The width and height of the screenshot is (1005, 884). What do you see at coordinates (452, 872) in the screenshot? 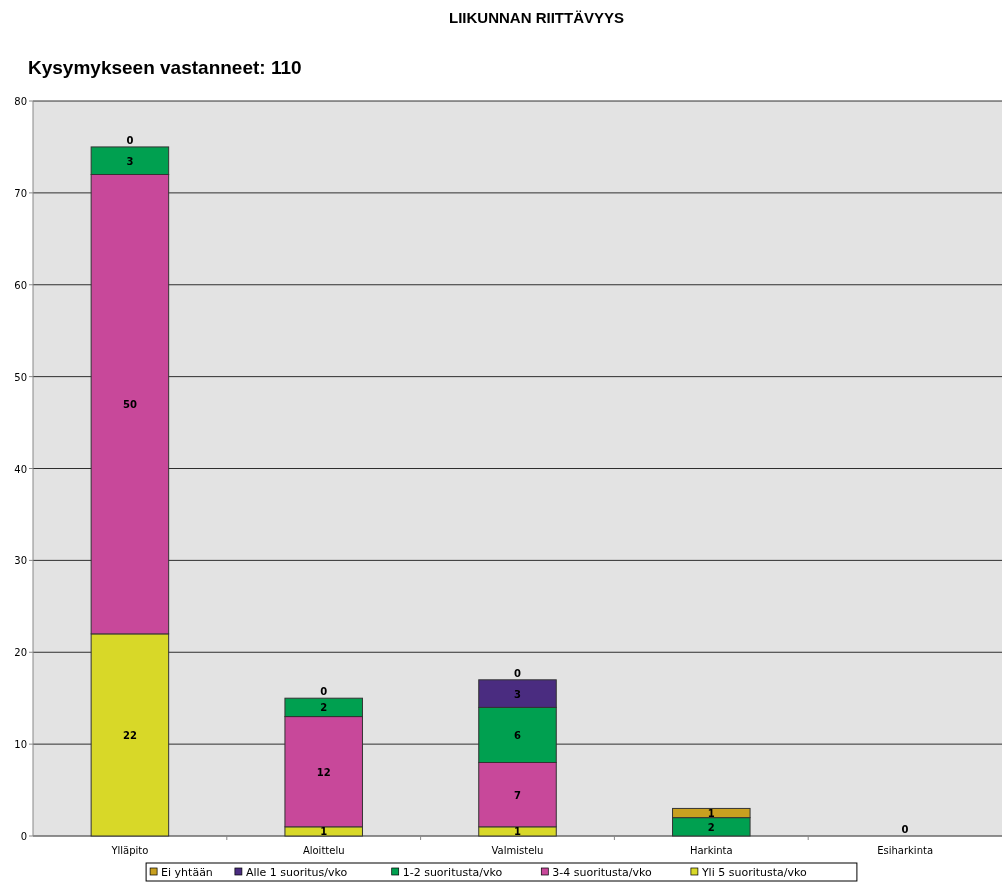
I see `legend-label: 1-2 suoritusta/vko` at bounding box center [452, 872].